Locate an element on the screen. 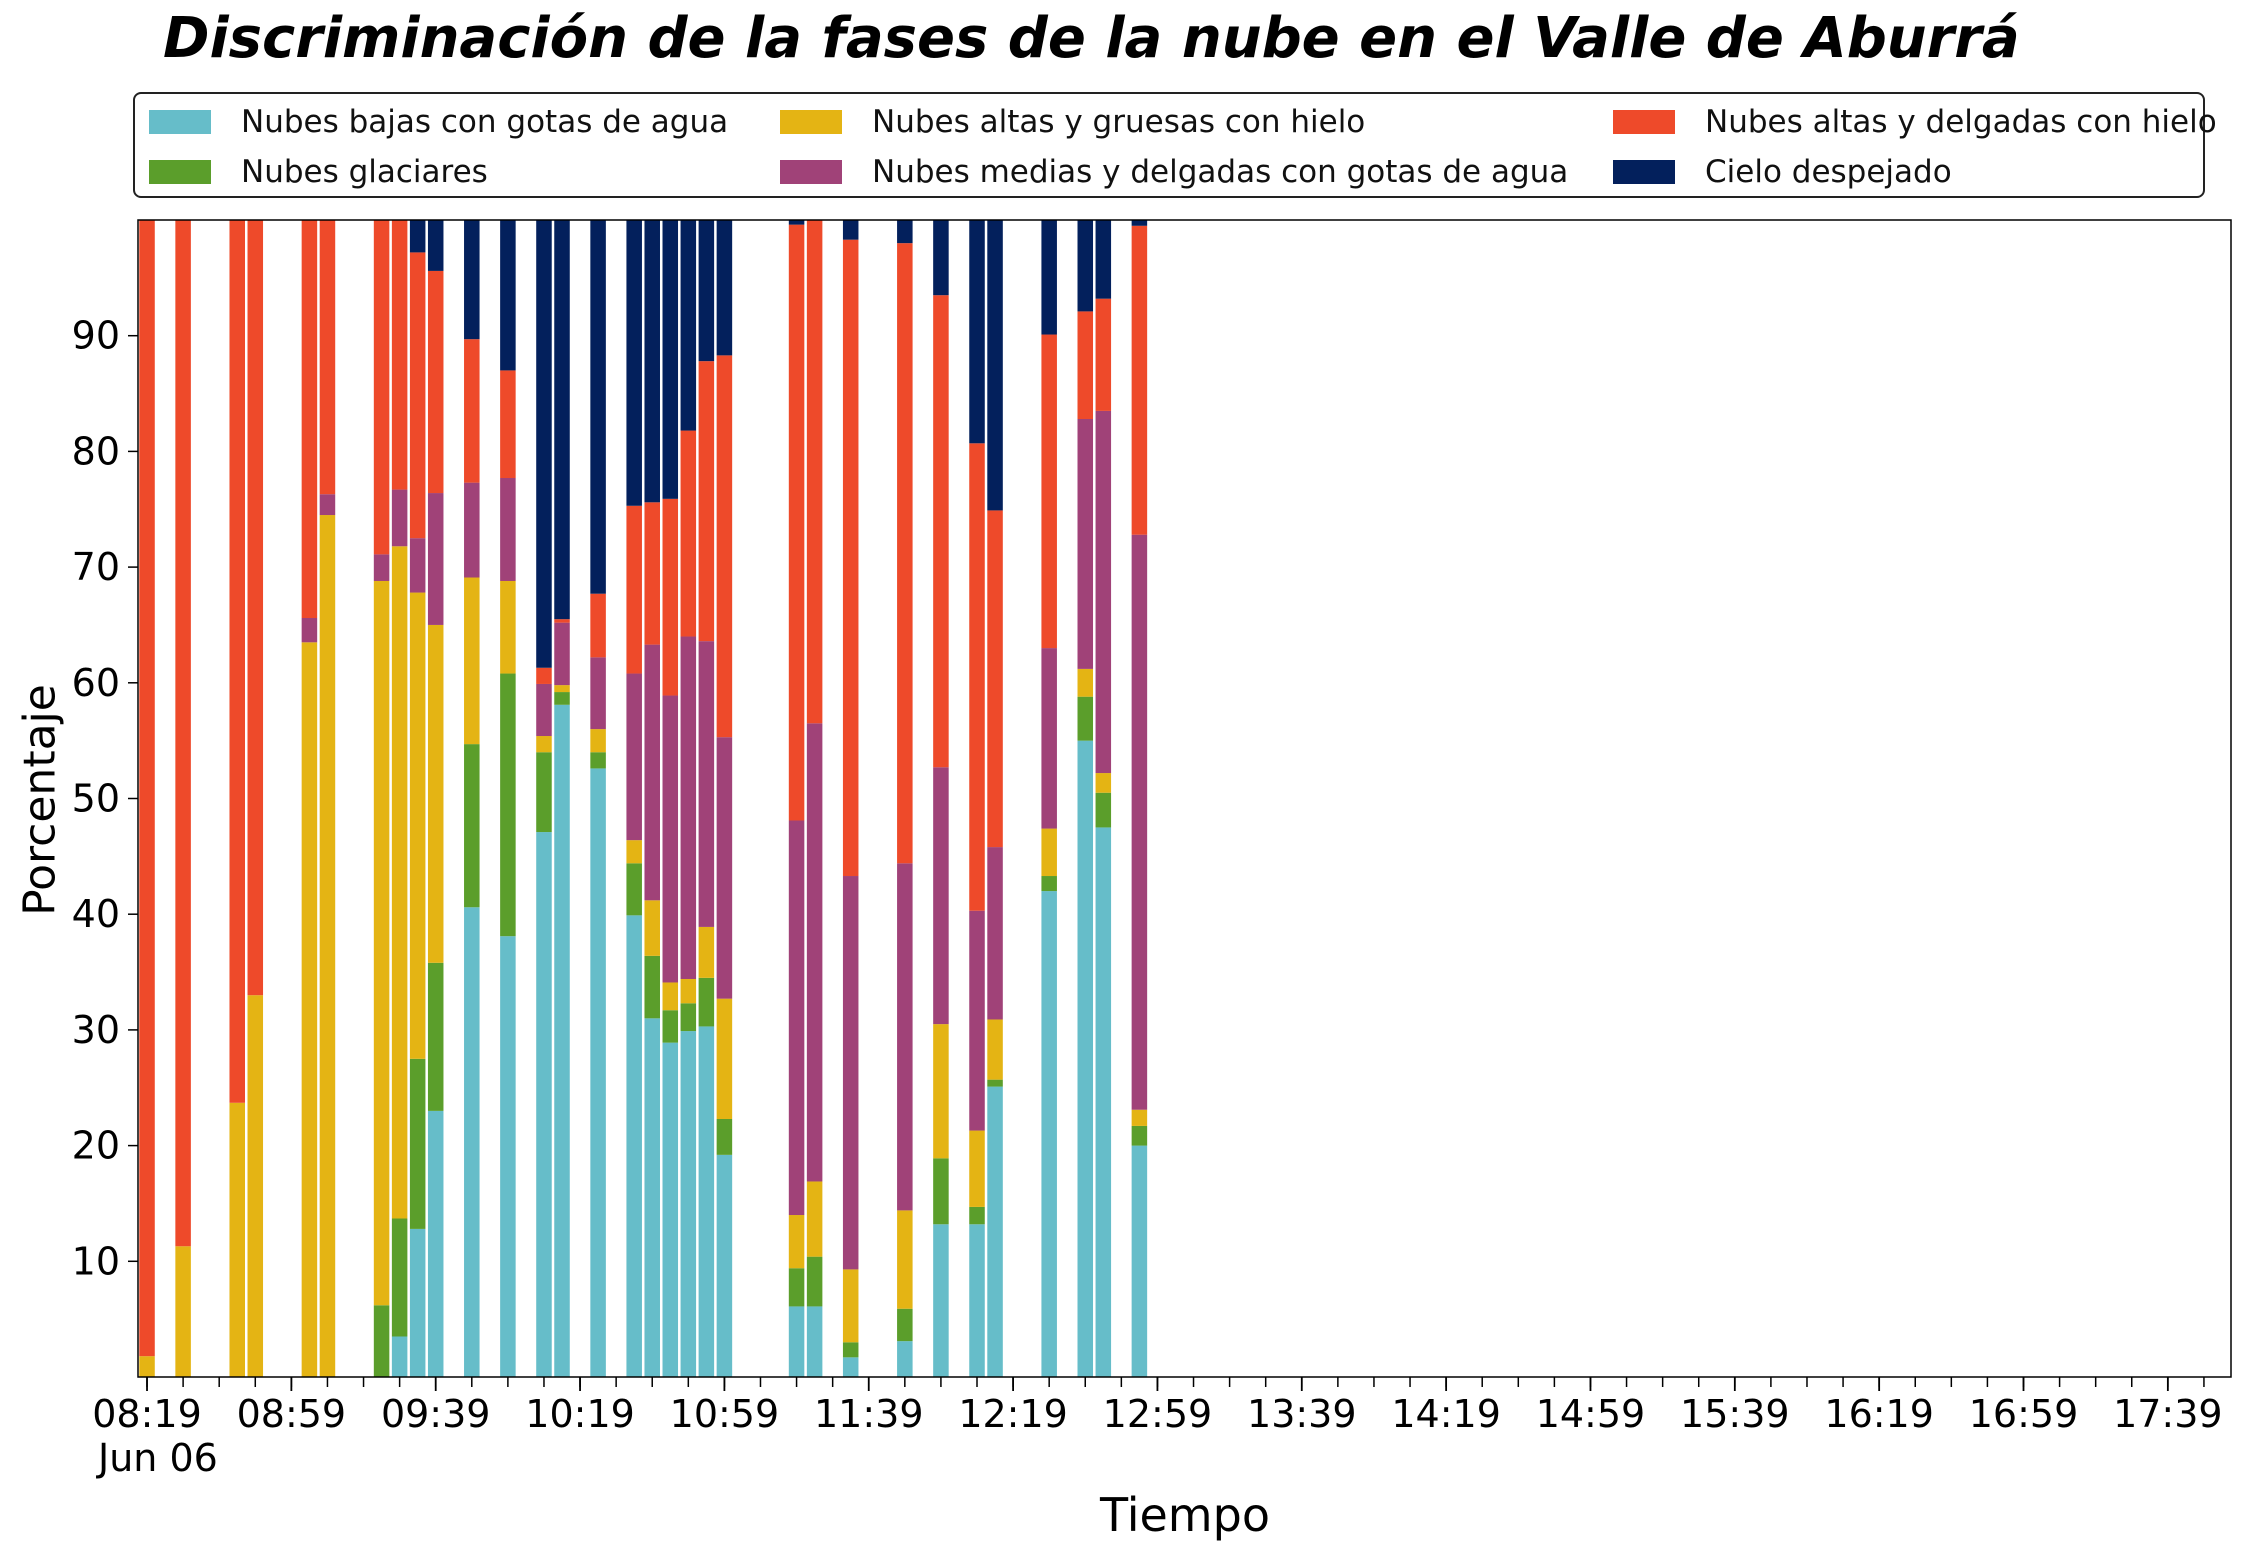 The image size is (2244, 1559). x-tick-label: 14:59 is located at coordinates (1591, 1414).